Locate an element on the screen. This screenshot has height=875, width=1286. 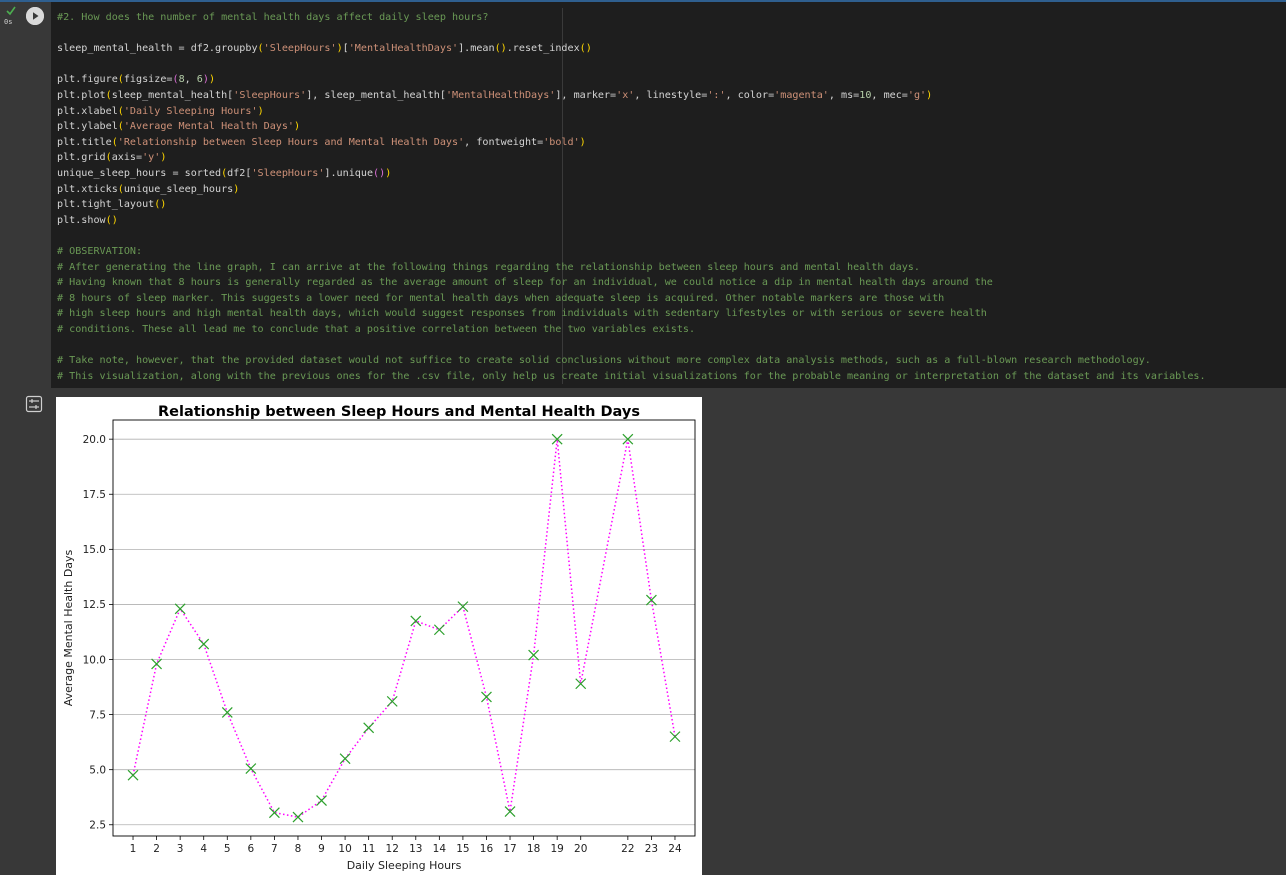
x-tick-label: 18 is located at coordinates (533, 849).